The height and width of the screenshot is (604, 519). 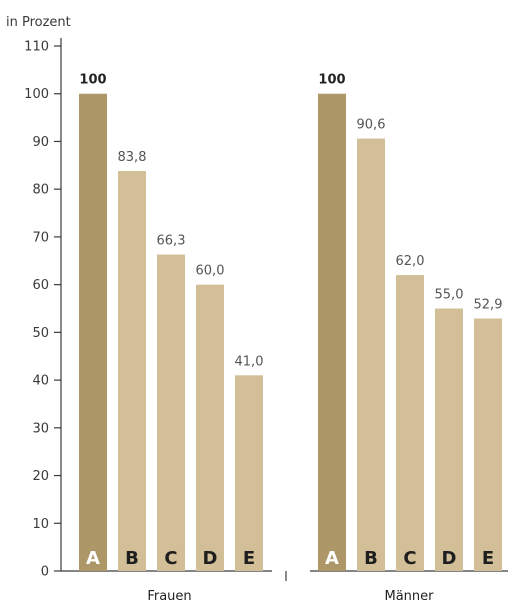 I want to click on value-label-männer-D: 55,0, so click(x=449, y=295).